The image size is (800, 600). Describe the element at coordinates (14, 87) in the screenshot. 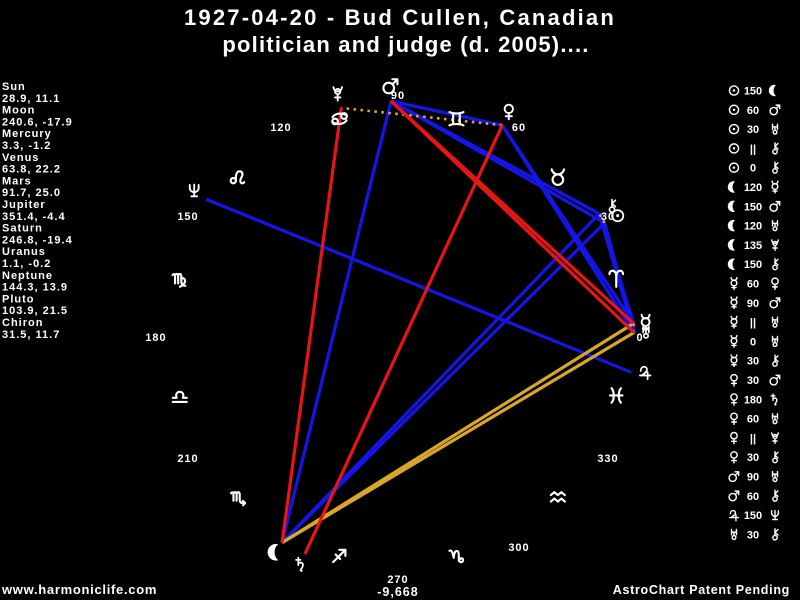

I see `svg-text: Sun` at that location.